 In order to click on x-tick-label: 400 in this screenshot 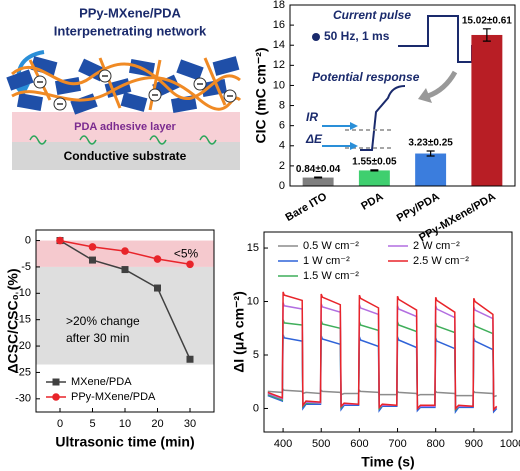, I will do `click(283, 444)`.